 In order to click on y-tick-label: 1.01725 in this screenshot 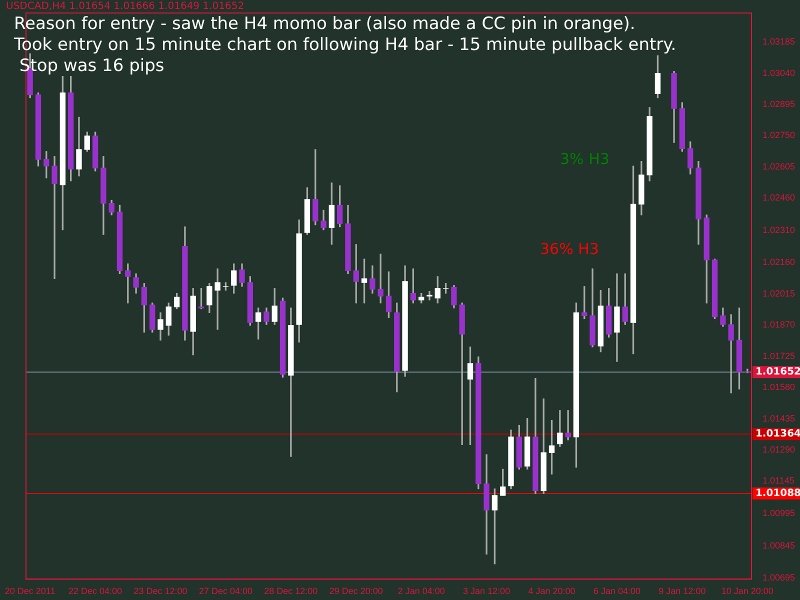, I will do `click(779, 355)`.